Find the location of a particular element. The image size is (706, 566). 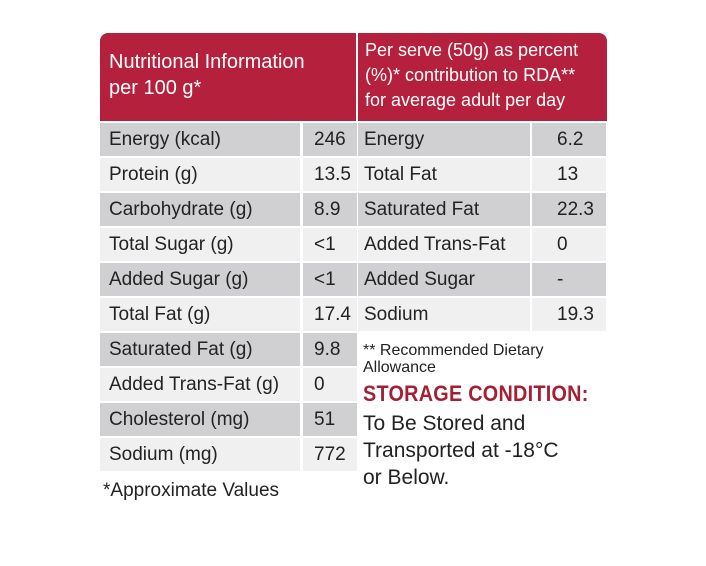

nutrient-value: 246 is located at coordinates (330, 139).